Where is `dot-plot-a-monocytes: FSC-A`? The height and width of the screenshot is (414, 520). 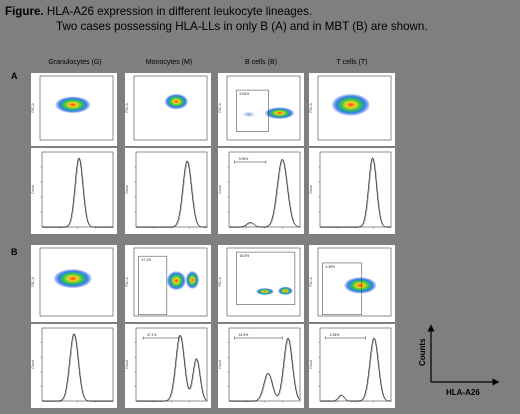 dot-plot-a-monocytes: FSC-A is located at coordinates (168, 109).